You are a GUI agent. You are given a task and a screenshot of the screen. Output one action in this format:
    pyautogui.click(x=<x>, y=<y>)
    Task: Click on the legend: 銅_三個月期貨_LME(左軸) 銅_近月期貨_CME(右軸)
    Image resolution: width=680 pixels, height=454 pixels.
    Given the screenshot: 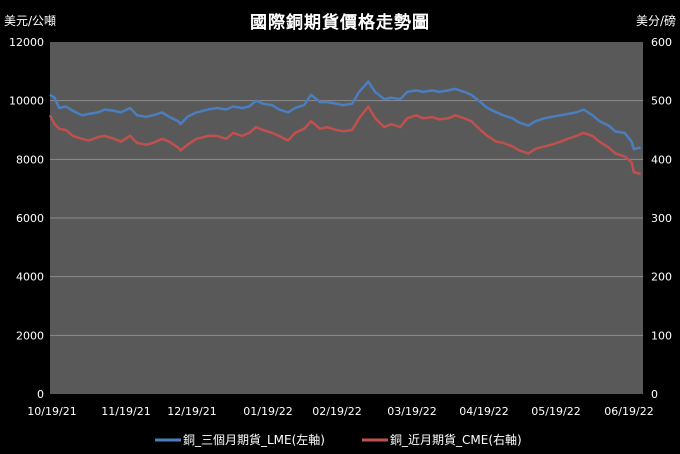 What is the action you would take?
    pyautogui.click(x=338, y=439)
    